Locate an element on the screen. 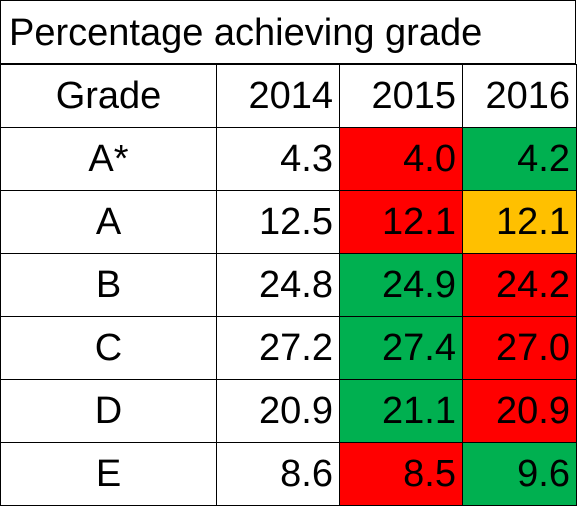 The height and width of the screenshot is (506, 578). table-row: C 27.2 27.4 27.0 is located at coordinates (288, 348).